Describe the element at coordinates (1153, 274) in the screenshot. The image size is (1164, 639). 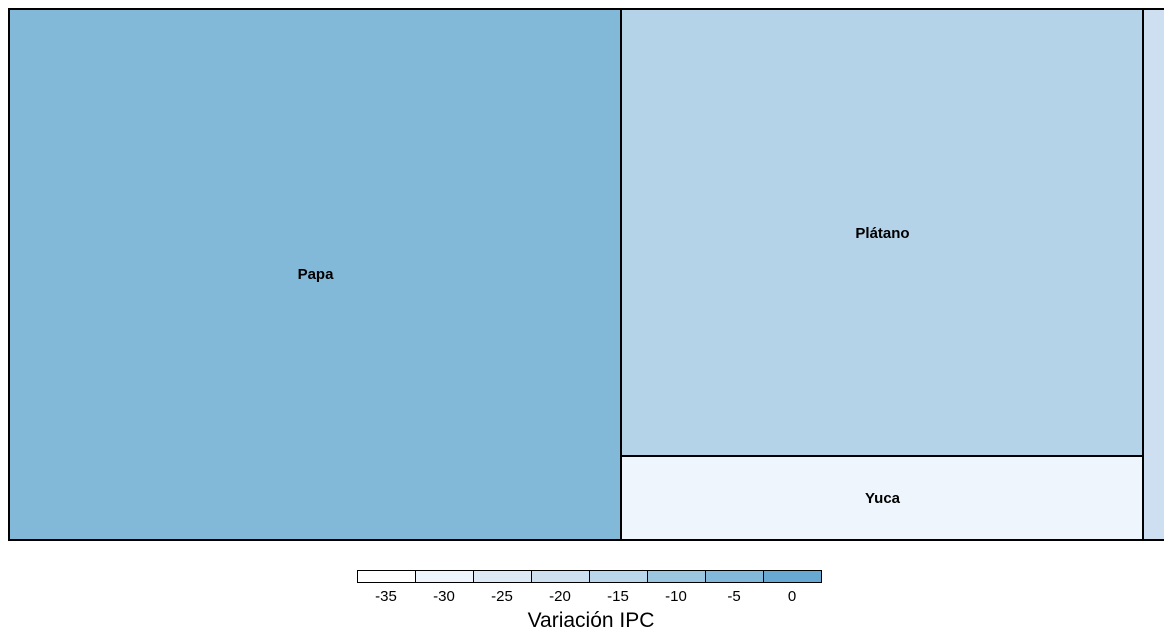
I see `tile-unlabeled-edge` at that location.